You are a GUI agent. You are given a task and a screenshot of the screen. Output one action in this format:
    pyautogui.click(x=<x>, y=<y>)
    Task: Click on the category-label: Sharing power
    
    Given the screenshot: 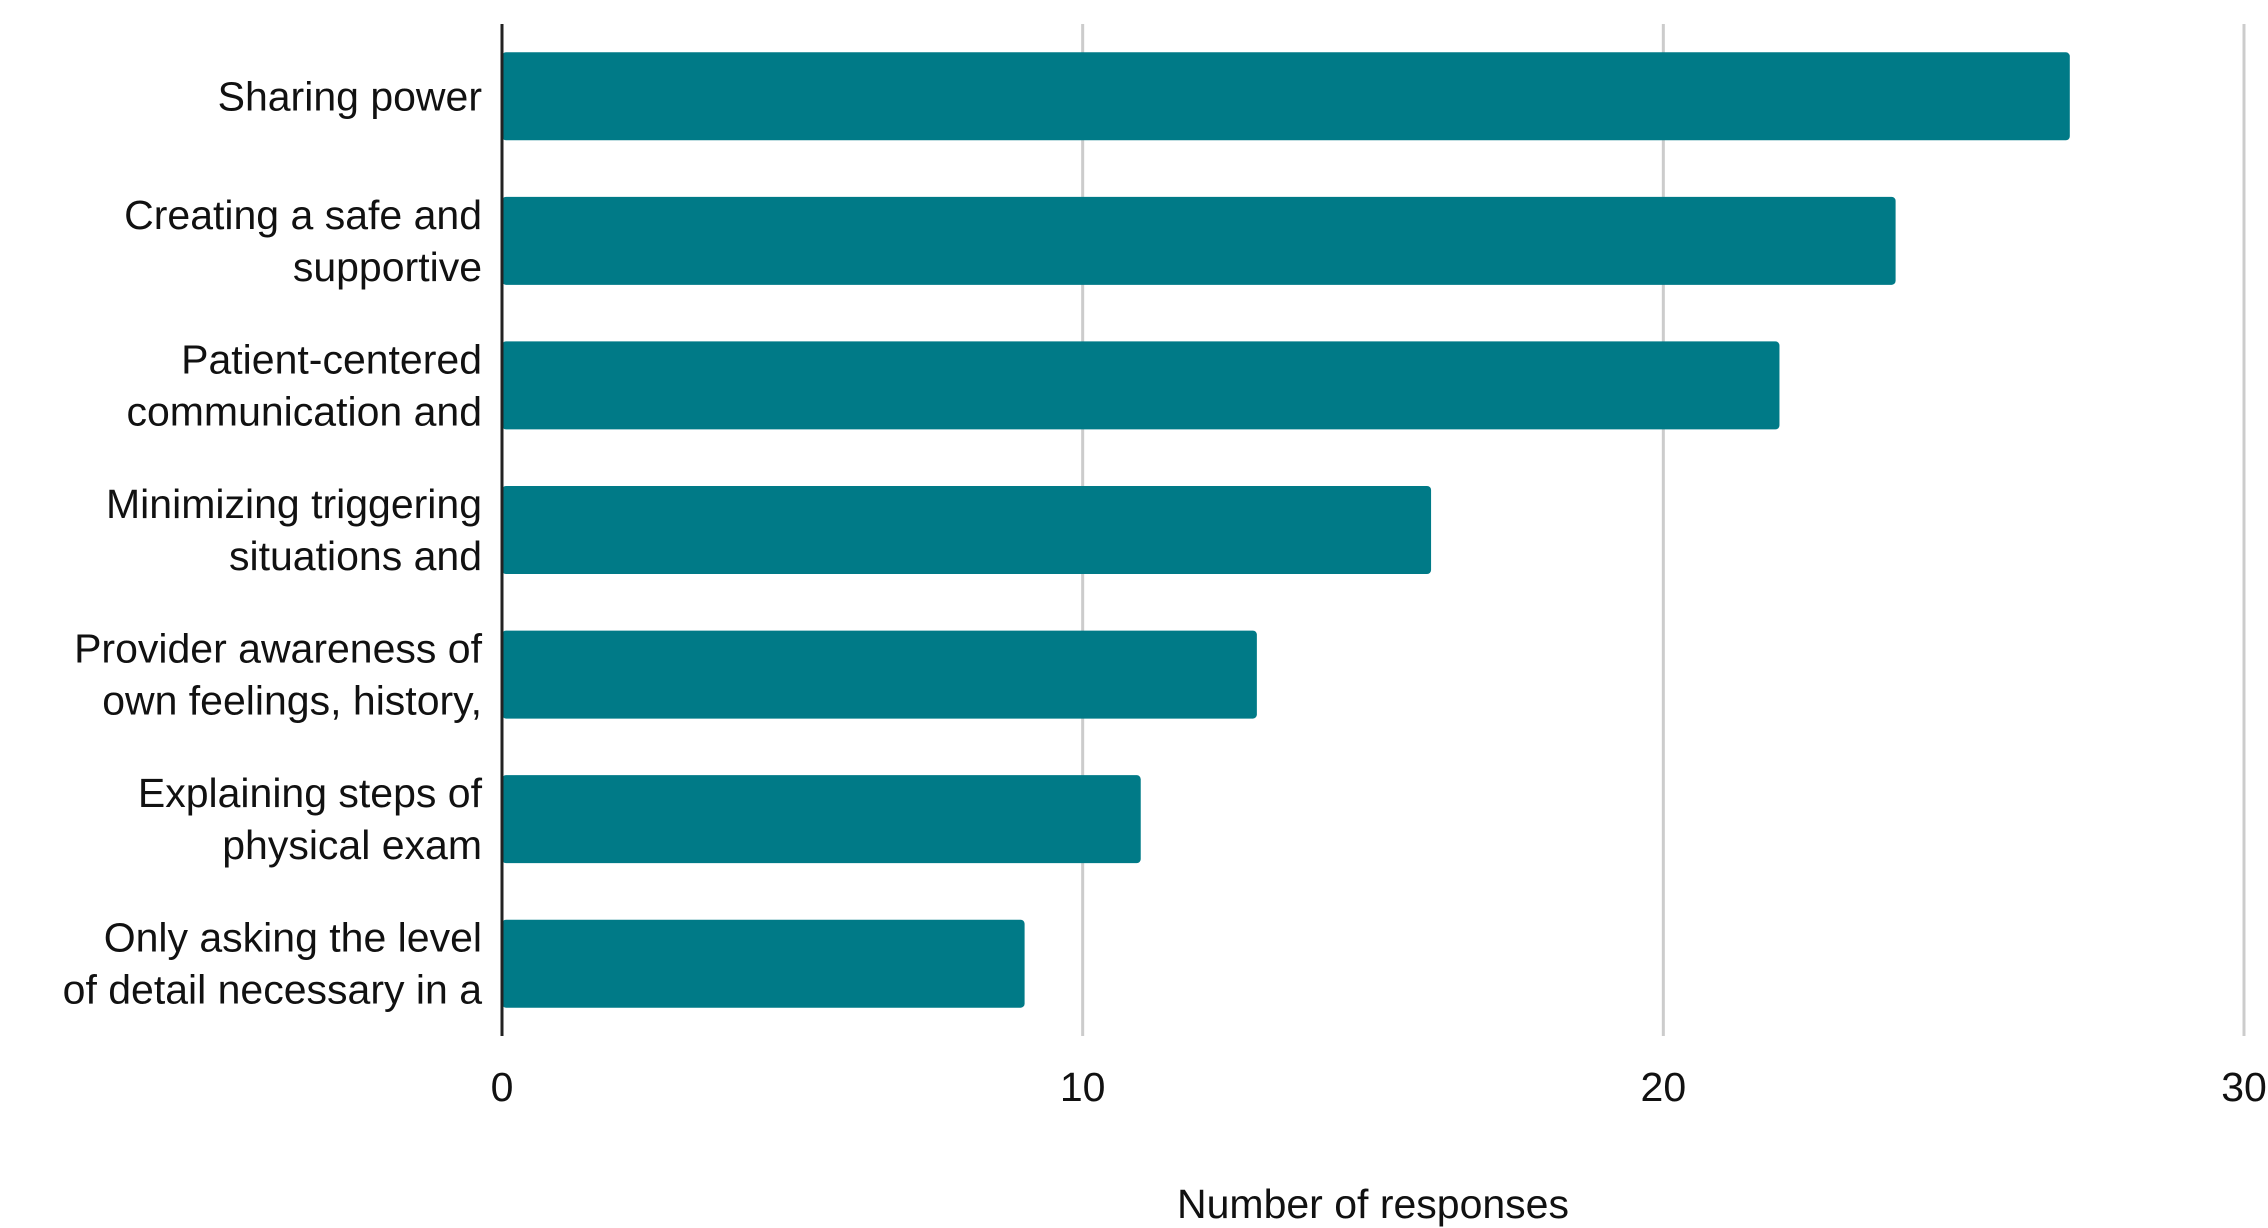 What is the action you would take?
    pyautogui.click(x=350, y=96)
    